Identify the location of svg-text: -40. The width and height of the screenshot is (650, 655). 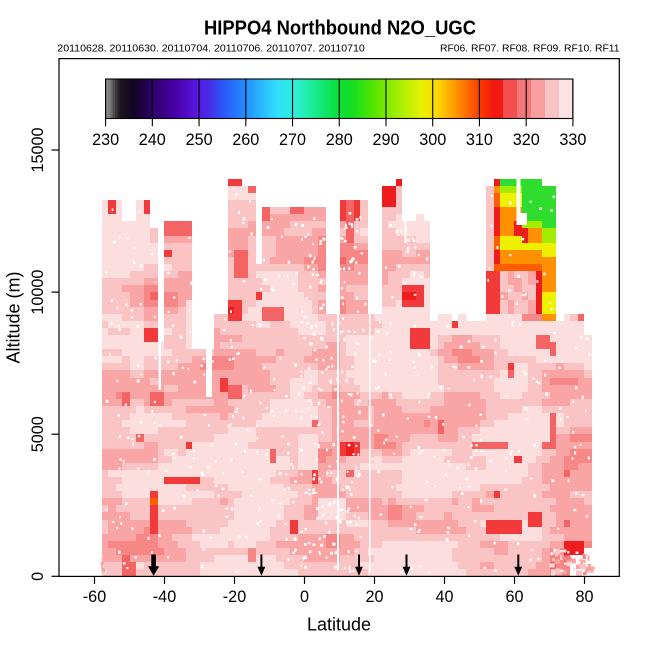
(164, 597).